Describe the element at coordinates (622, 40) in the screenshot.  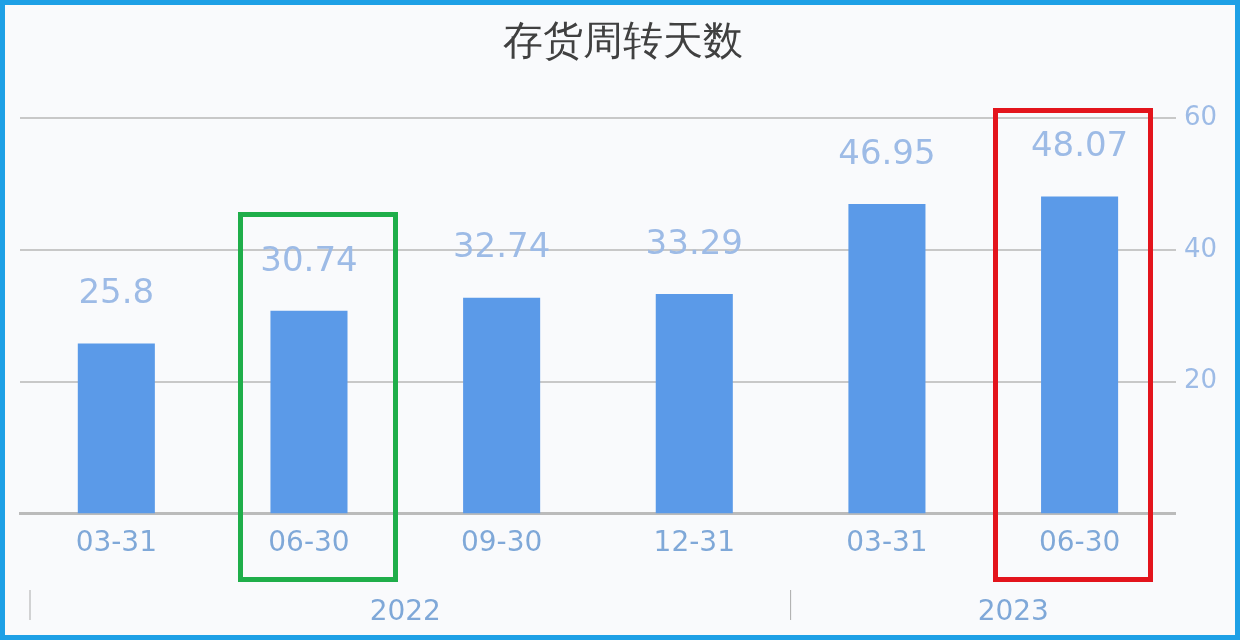
I see `chart-title: 存货周转天数` at that location.